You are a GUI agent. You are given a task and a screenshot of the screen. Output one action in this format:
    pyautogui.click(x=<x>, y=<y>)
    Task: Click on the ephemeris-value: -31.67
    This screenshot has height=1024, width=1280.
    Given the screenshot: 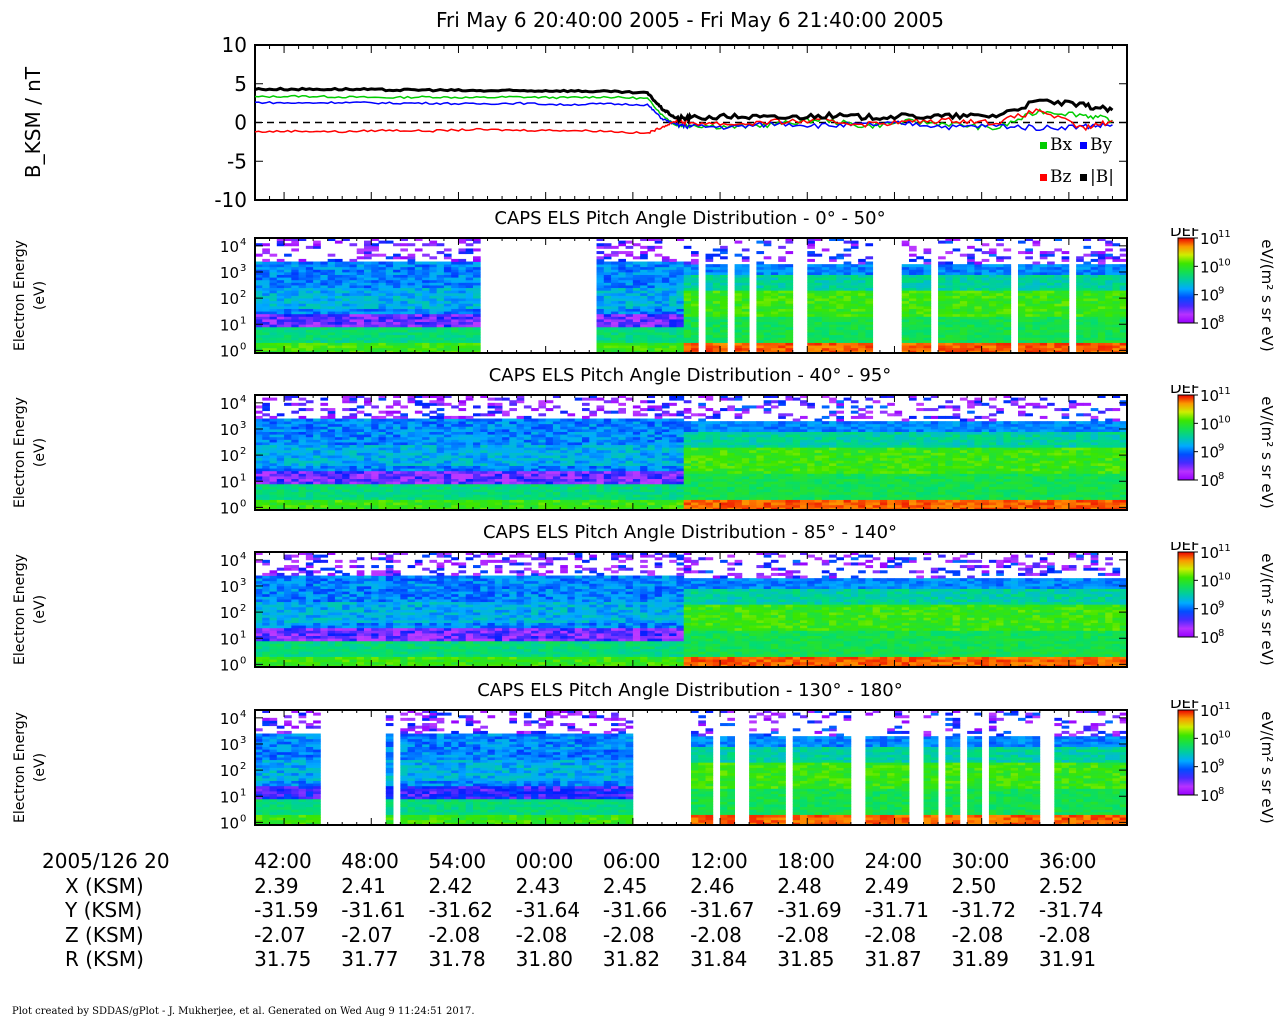 What is the action you would take?
    pyautogui.click(x=722, y=910)
    